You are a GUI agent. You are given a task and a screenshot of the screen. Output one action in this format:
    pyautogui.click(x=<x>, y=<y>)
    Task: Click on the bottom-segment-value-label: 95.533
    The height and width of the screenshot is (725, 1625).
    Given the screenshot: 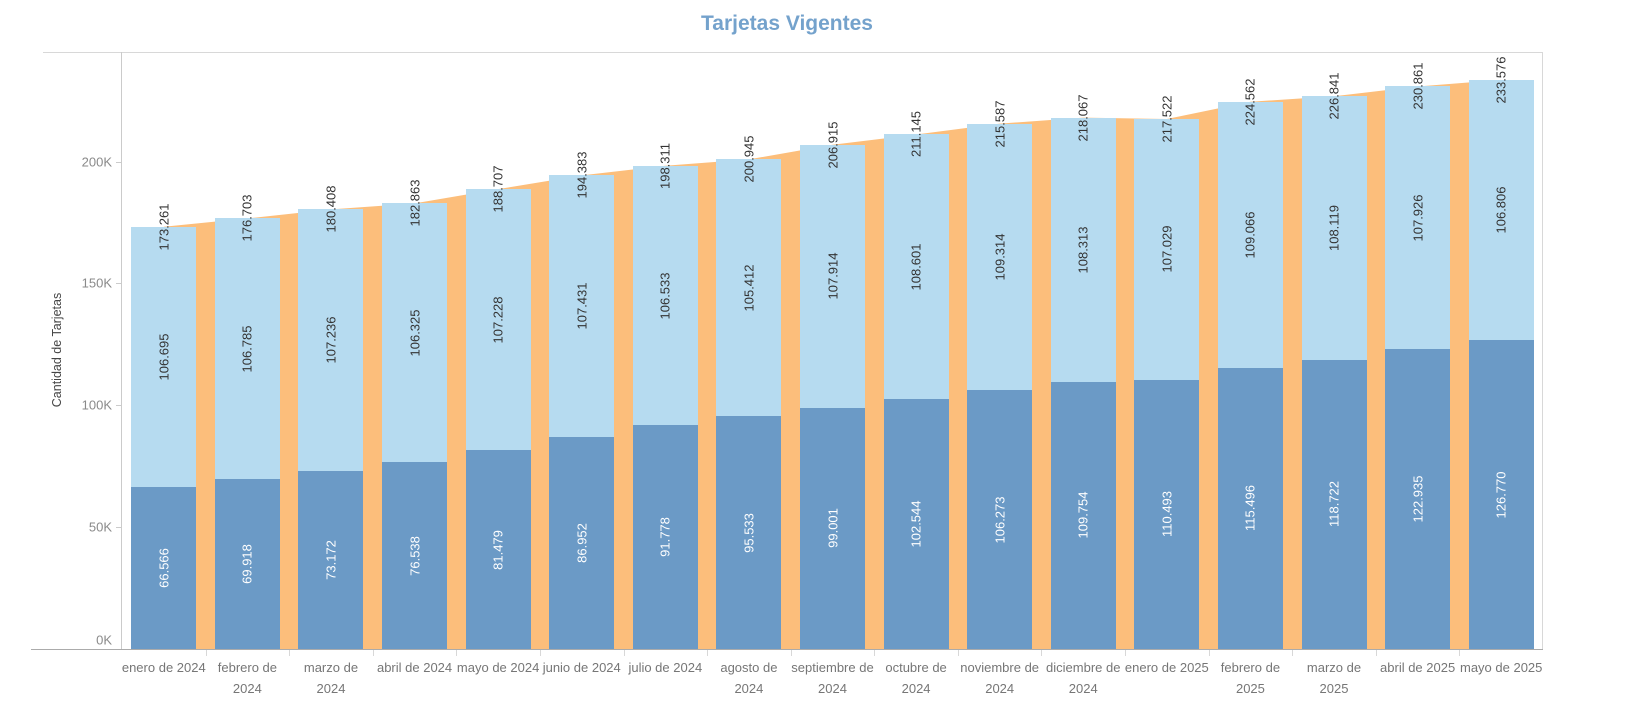 What is the action you would take?
    pyautogui.click(x=749, y=532)
    